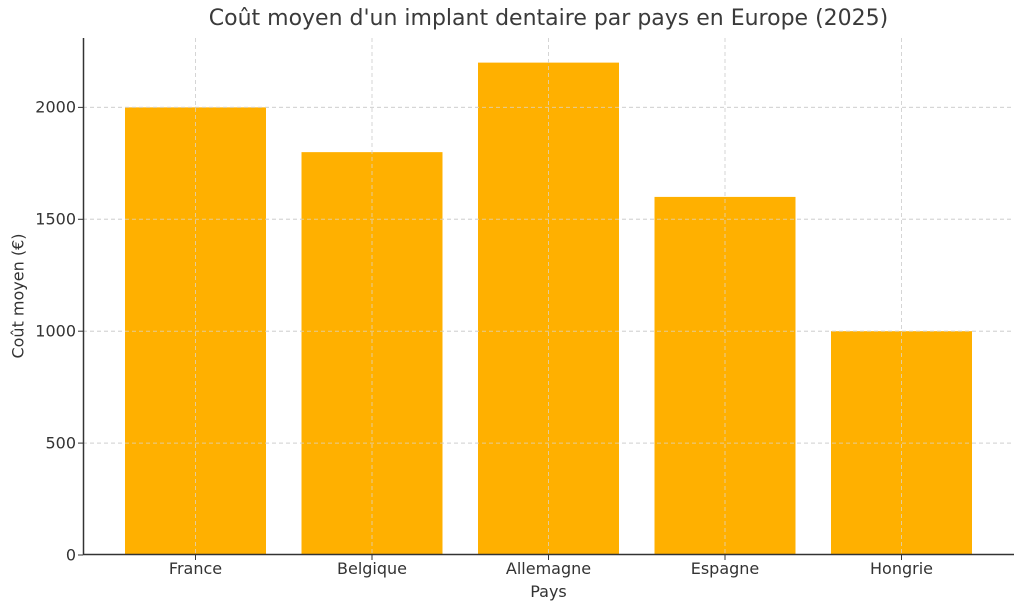  Describe the element at coordinates (725, 568) in the screenshot. I see `x-tick-label: Espagne` at that location.